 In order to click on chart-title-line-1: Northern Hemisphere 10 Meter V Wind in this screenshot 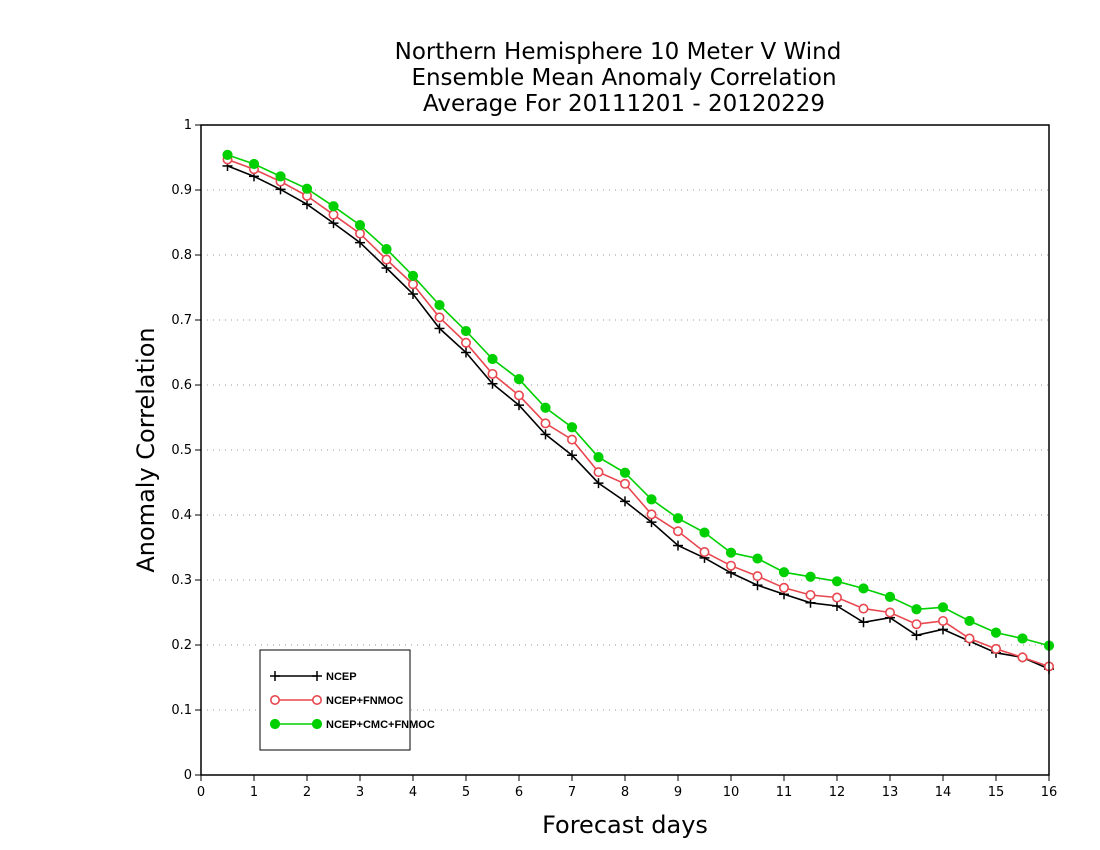, I will do `click(618, 52)`.